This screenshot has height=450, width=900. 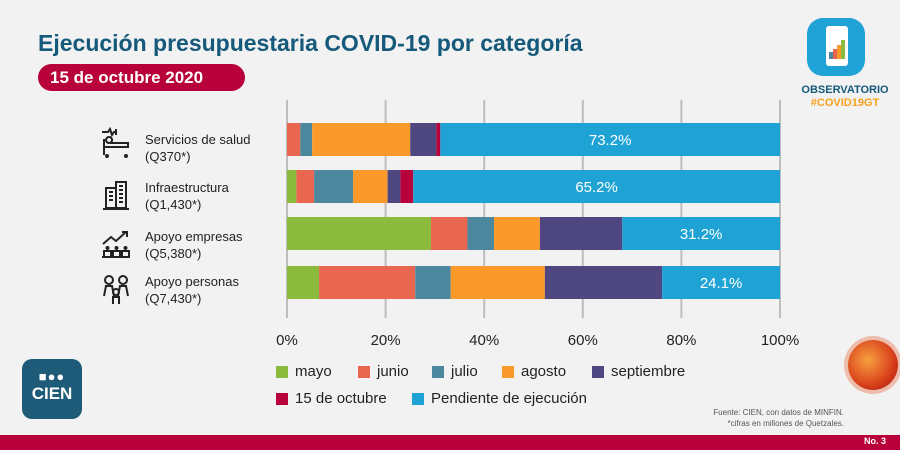 What do you see at coordinates (341, 398) in the screenshot?
I see `legend-label: 15 de octubre` at bounding box center [341, 398].